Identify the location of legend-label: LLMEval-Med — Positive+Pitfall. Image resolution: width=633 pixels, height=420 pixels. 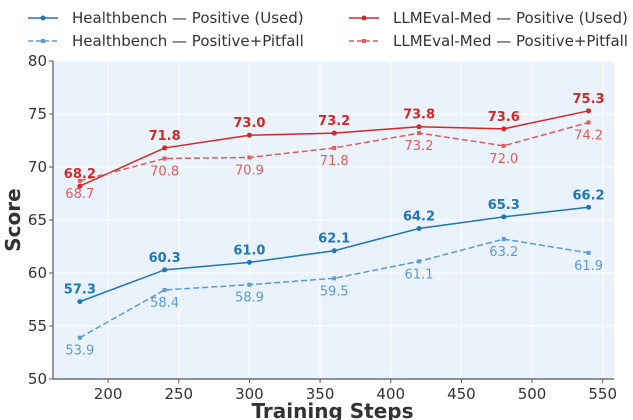
(510, 41).